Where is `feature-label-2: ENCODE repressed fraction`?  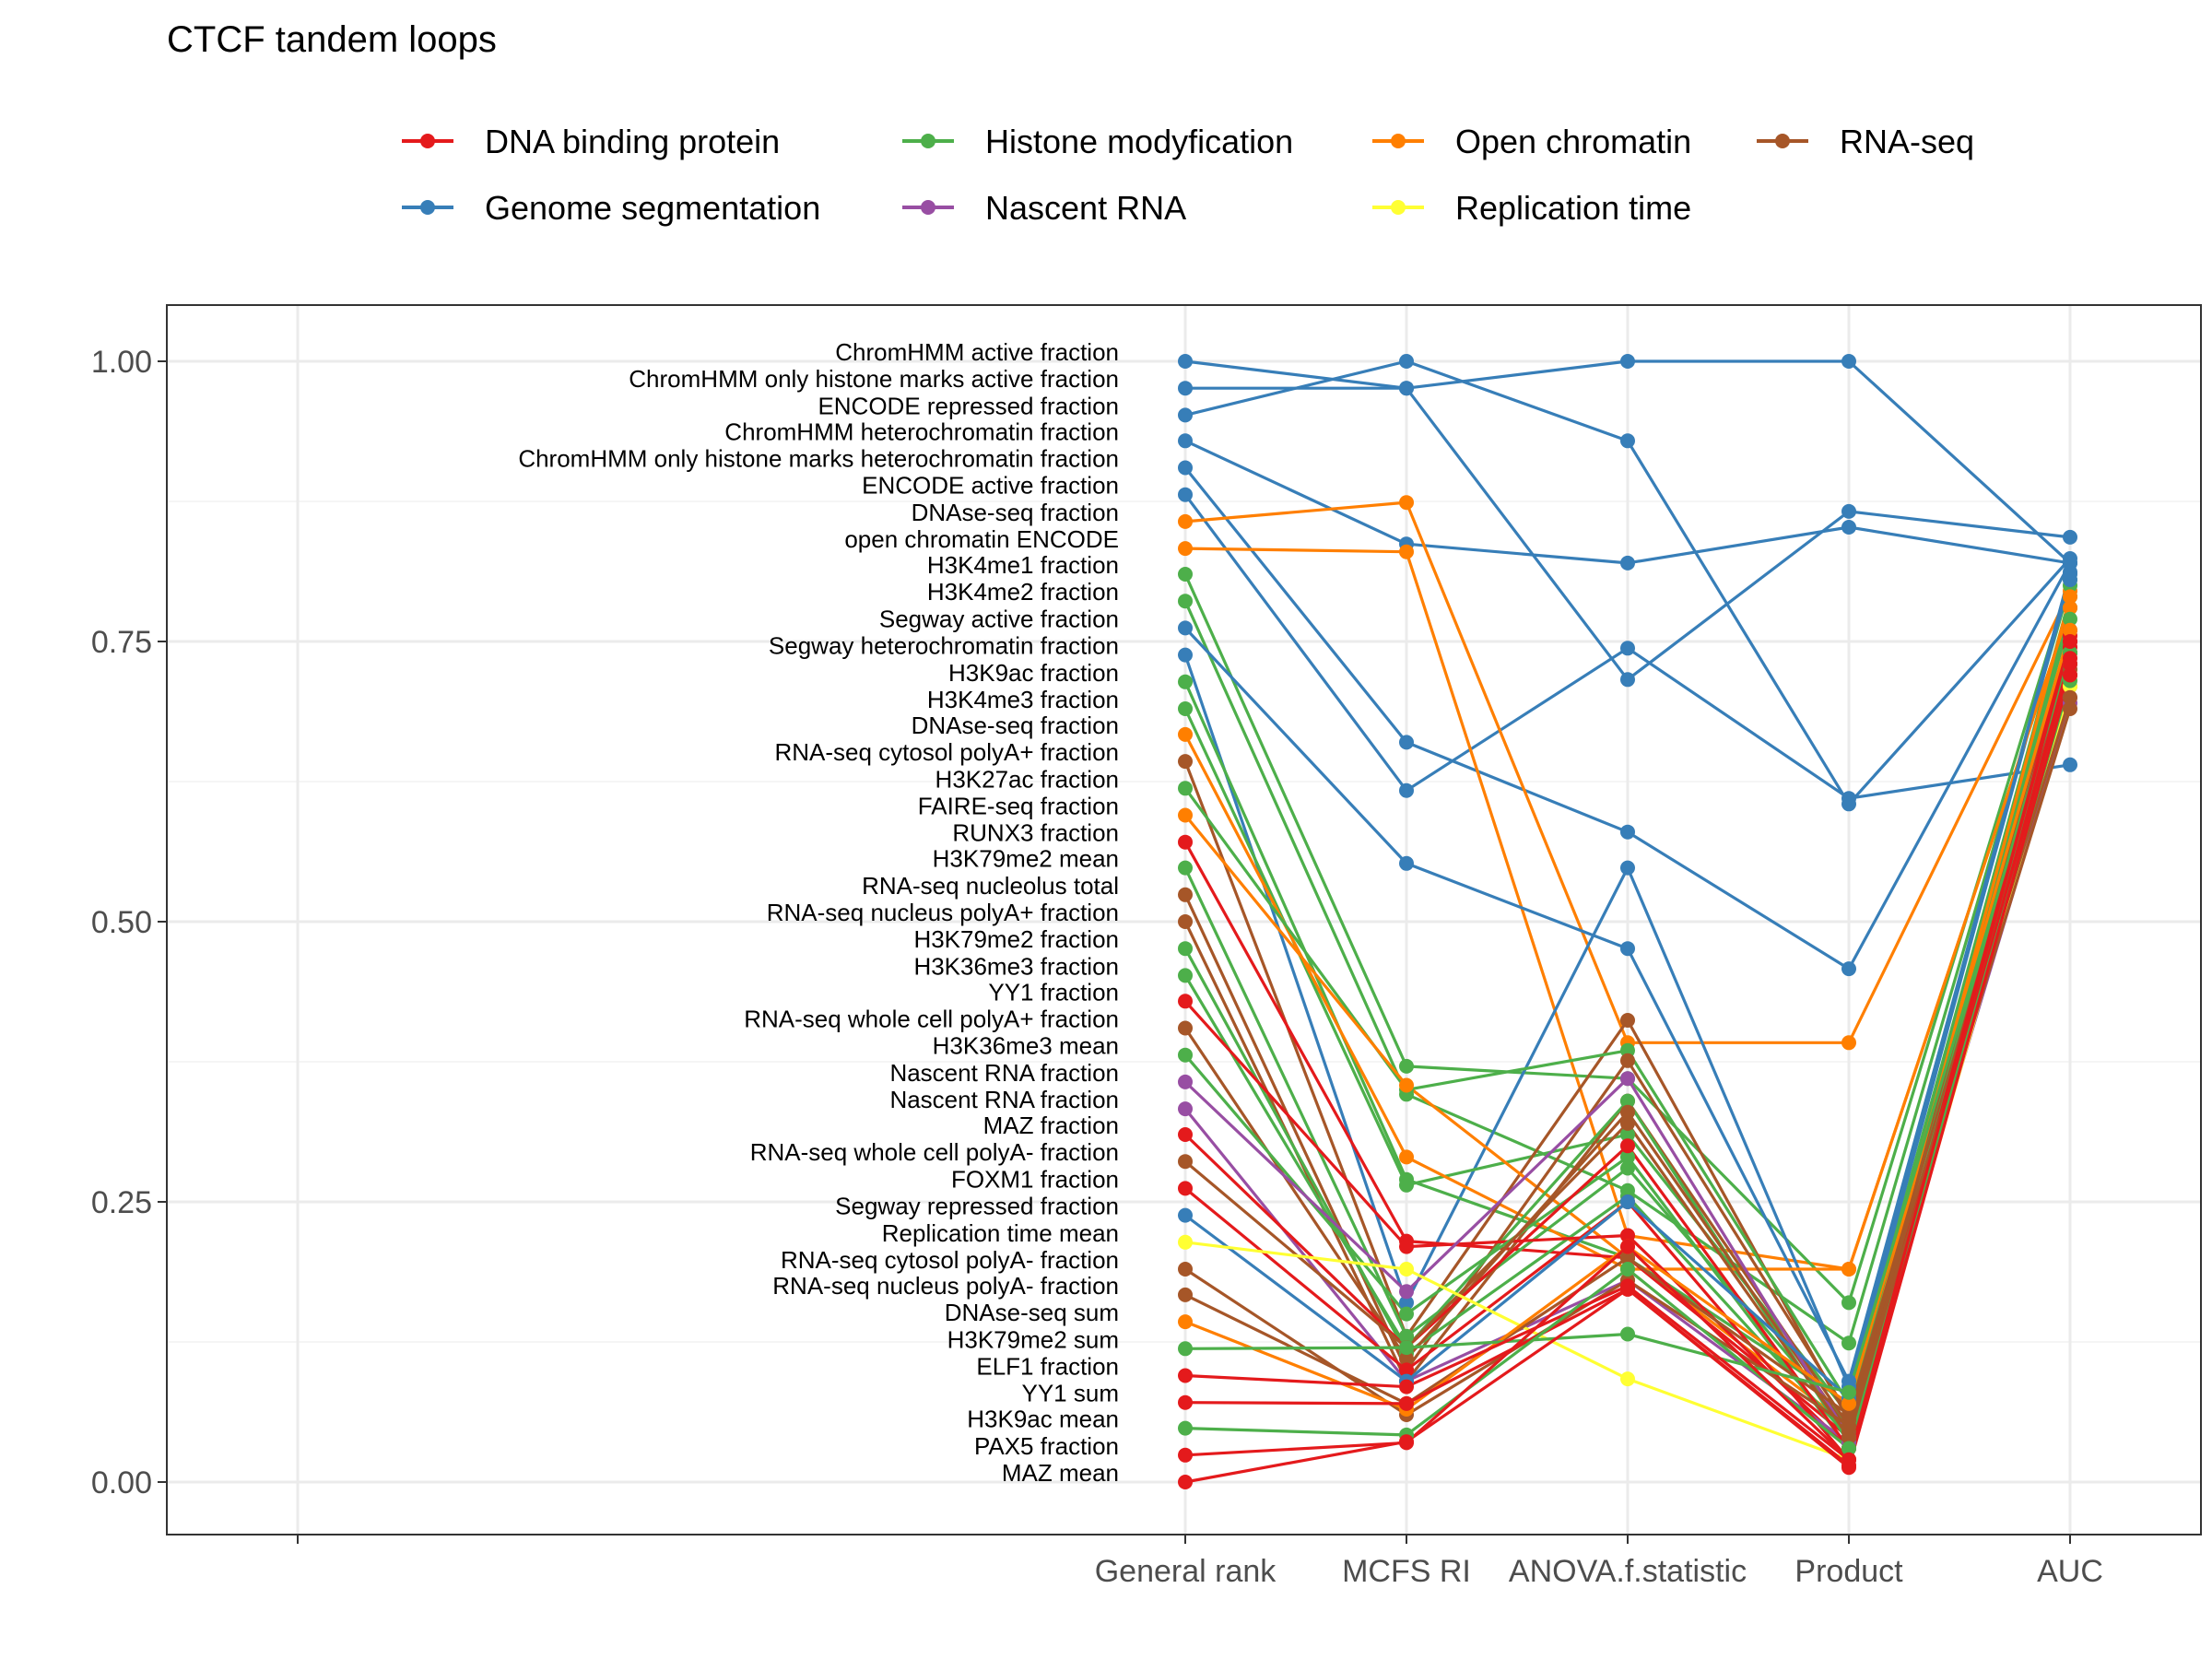 feature-label-2: ENCODE repressed fraction is located at coordinates (968, 405).